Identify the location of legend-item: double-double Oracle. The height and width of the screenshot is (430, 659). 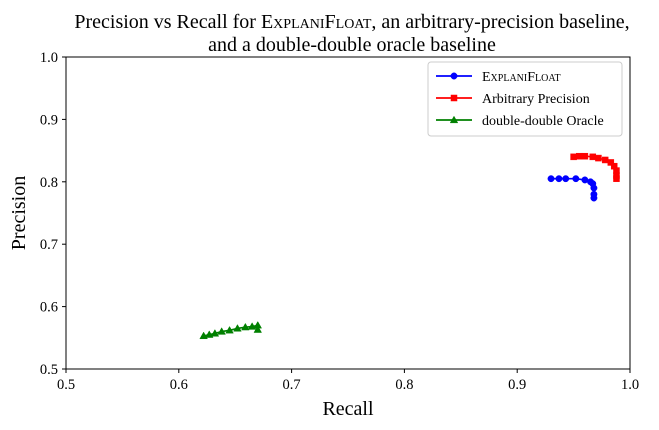
(520, 121).